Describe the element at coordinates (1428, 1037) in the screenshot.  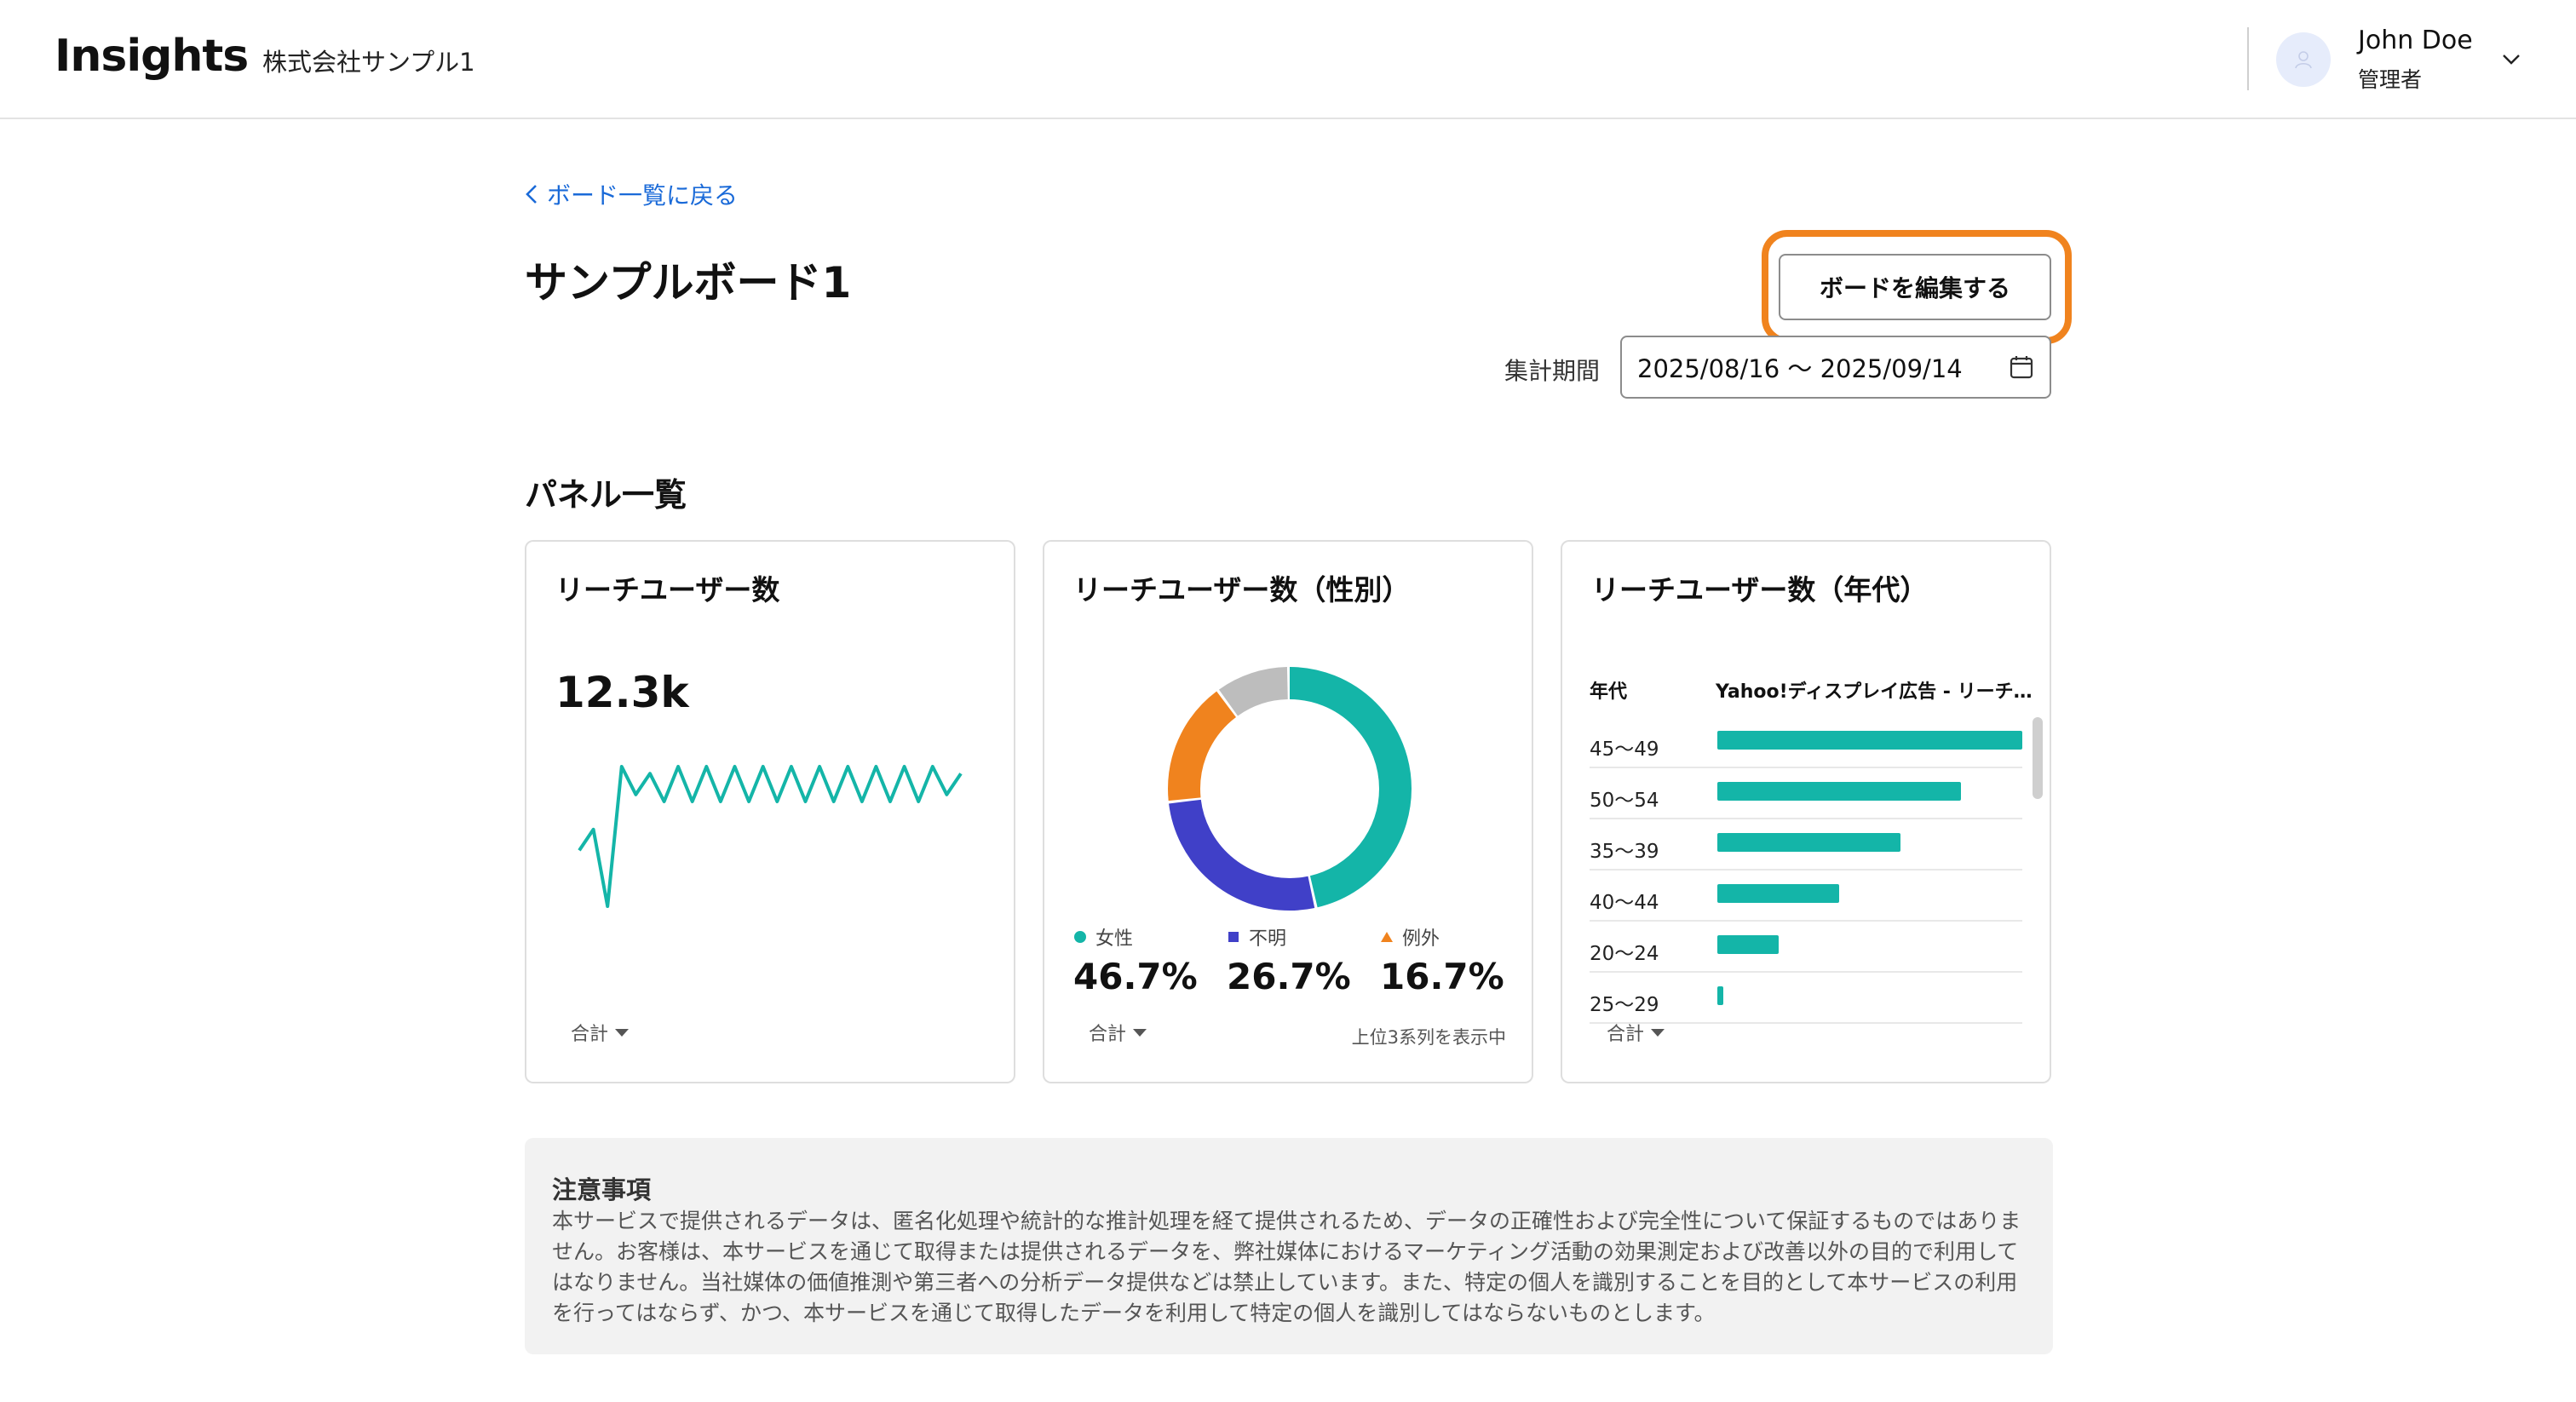
I see `series-note: 上位3系列を表示中` at that location.